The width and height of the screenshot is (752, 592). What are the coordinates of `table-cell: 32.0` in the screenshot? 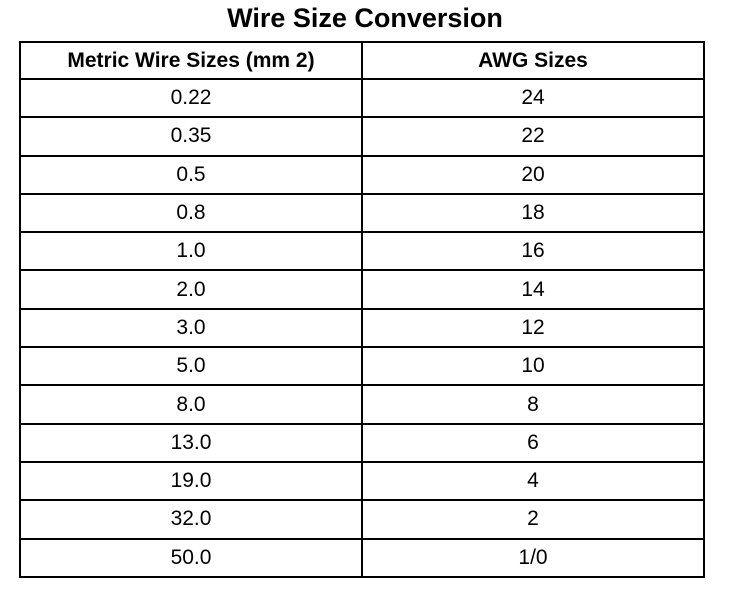 It's located at (191, 519).